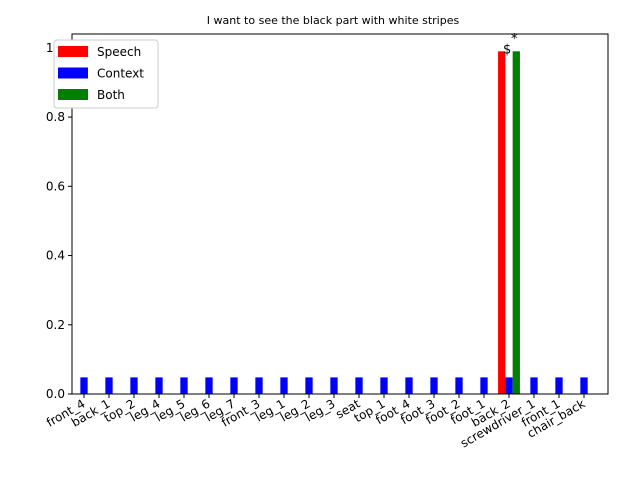 Image resolution: width=640 pixels, height=480 pixels. Describe the element at coordinates (320, 410) in the screenshot. I see `x-tick-label: leg_3` at that location.